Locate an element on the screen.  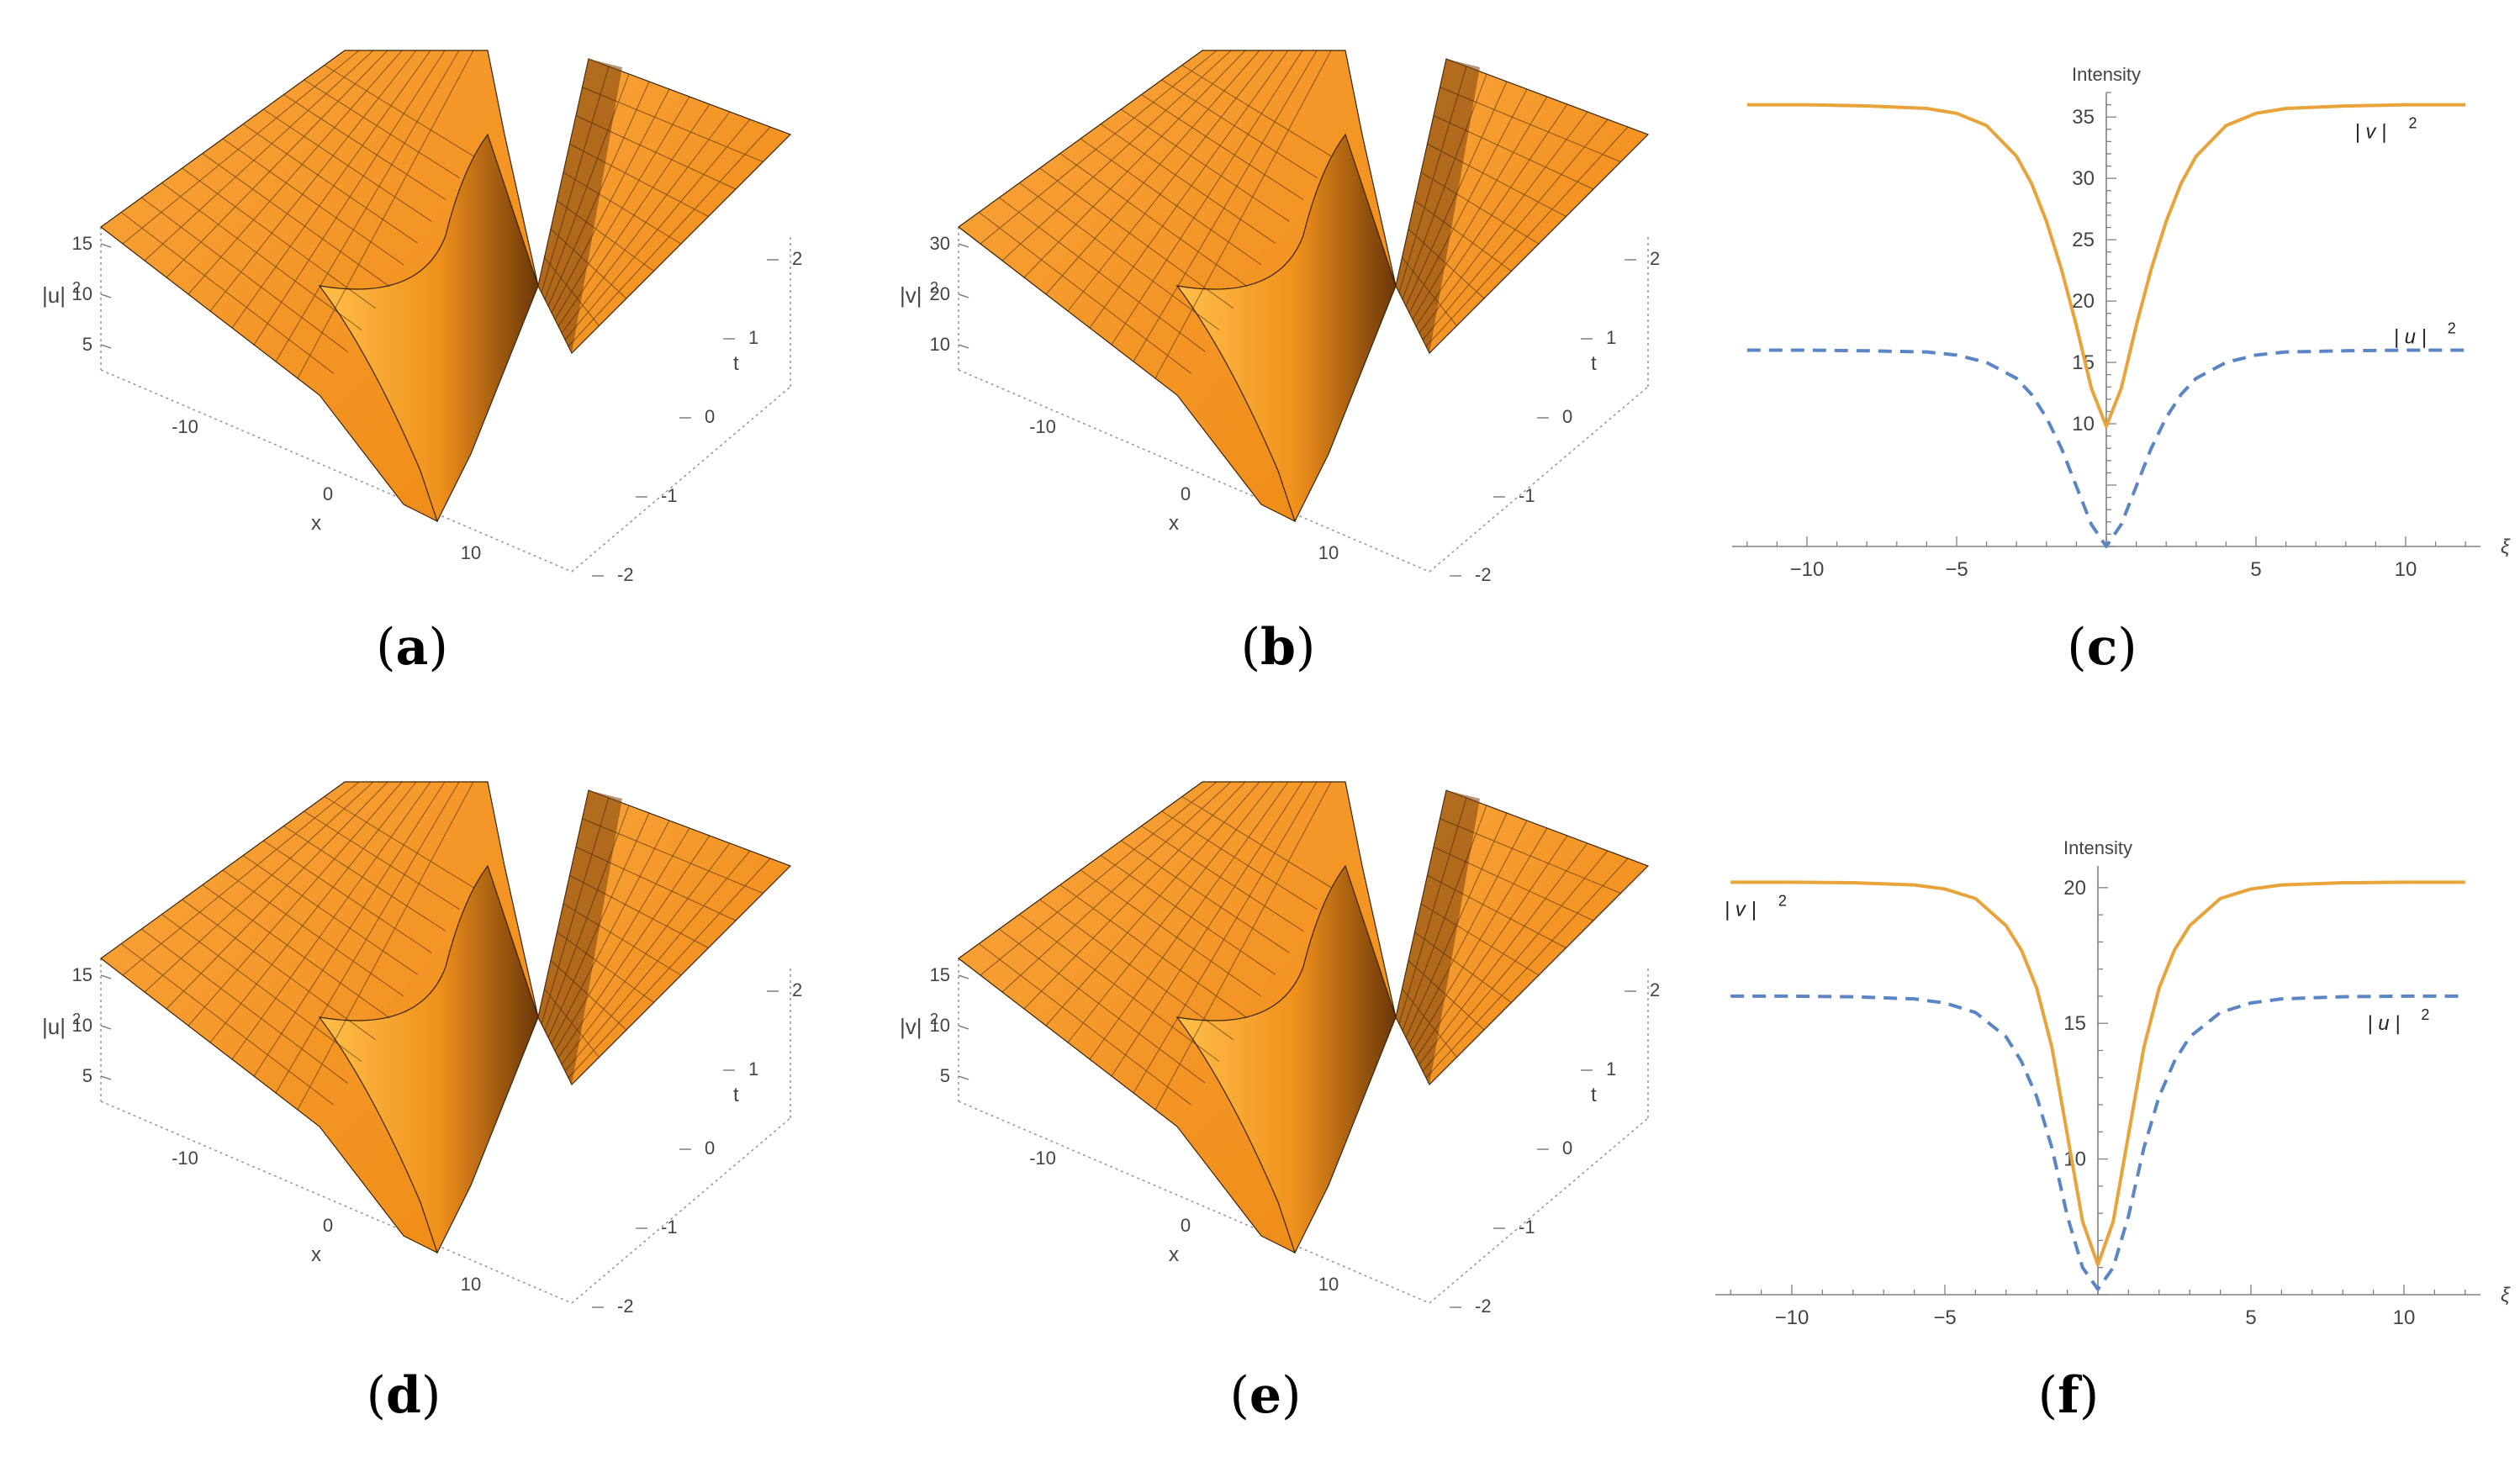
caption-c-letter: c is located at coordinates (2102, 647).